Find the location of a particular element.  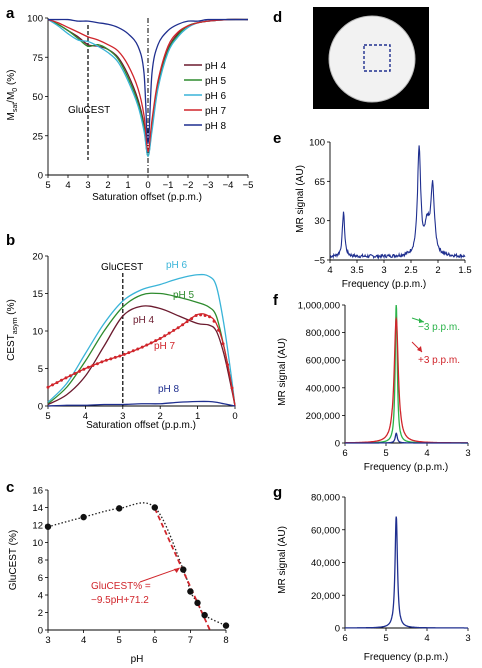

panel-a-xtick-label: 1 is located at coordinates (127, 185).